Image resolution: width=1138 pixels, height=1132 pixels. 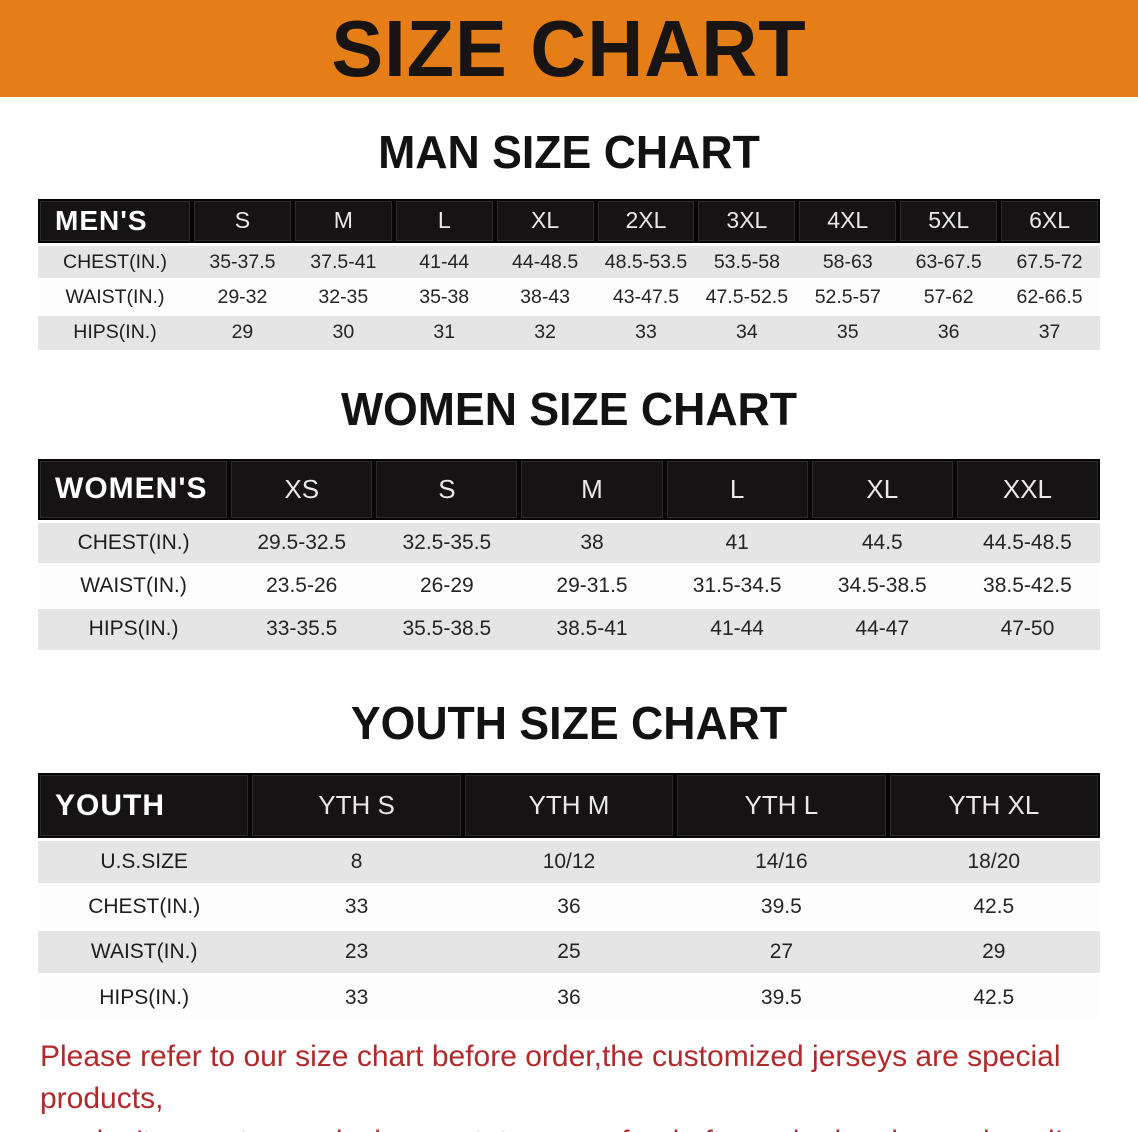 I want to click on youth-table-row: HIPS(IN.) 33 36 39.5 42.5, so click(x=569, y=996).